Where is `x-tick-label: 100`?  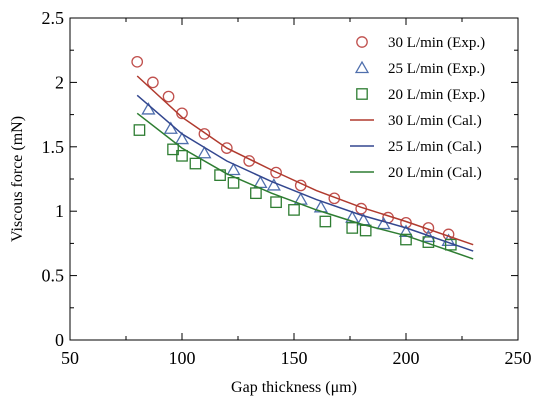 x-tick-label: 100 is located at coordinates (182, 358).